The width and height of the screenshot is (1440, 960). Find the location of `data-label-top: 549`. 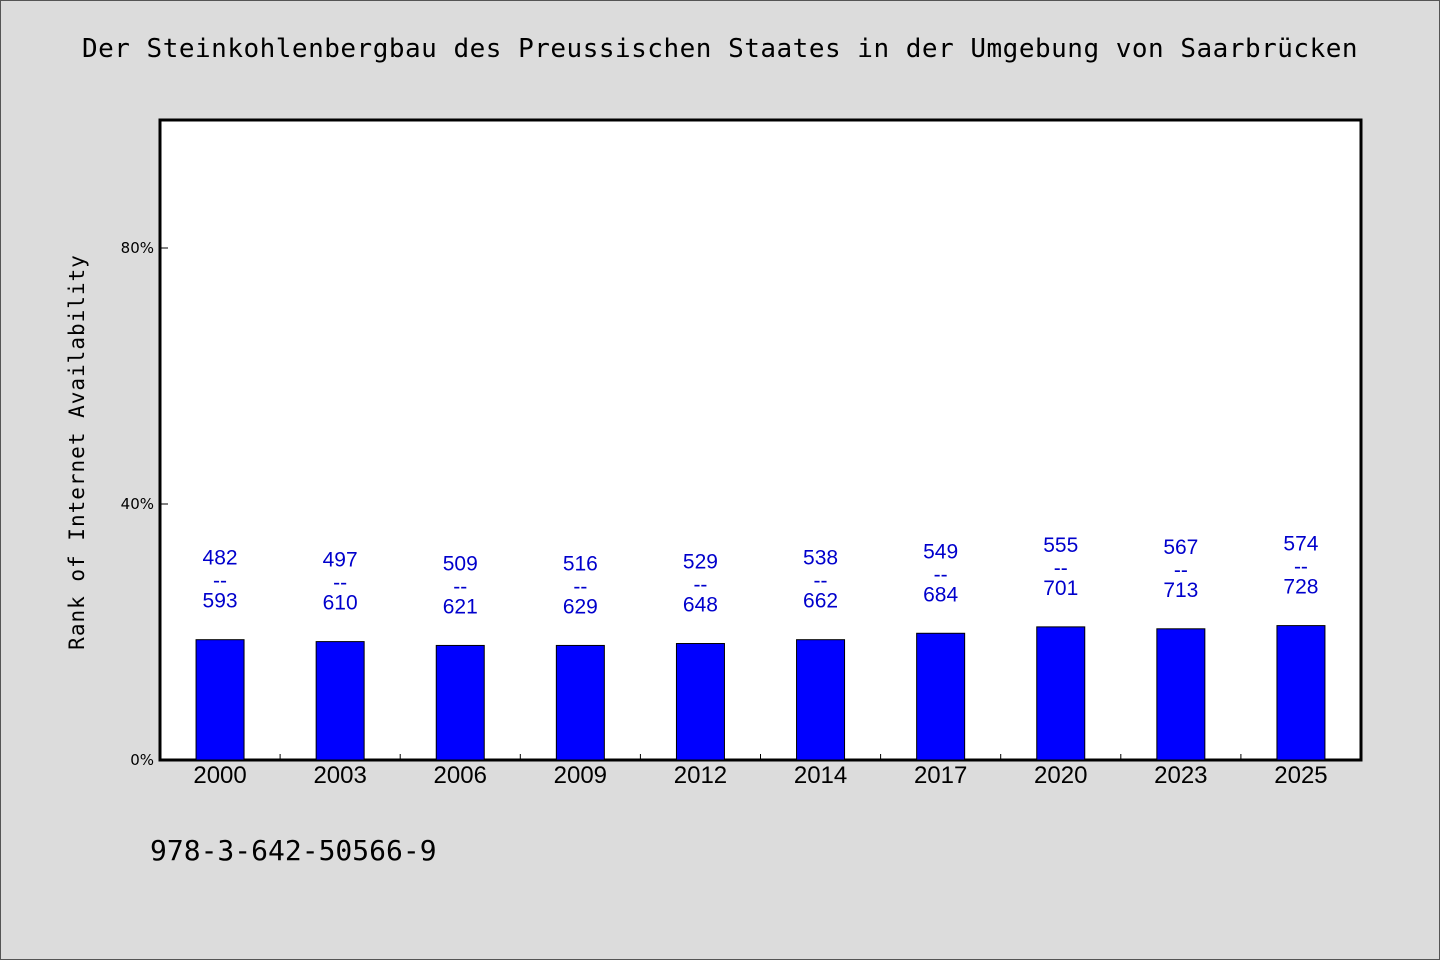

data-label-top: 549 is located at coordinates (940, 551).